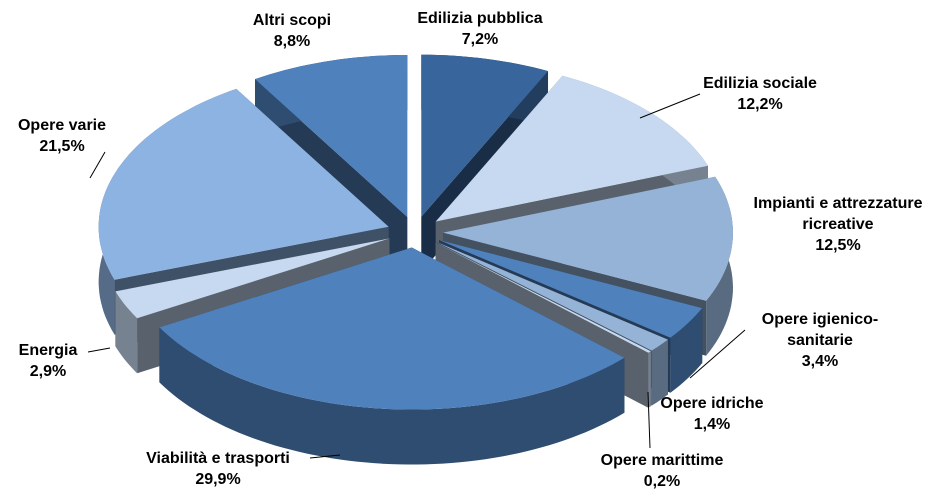 This screenshot has height=494, width=938. I want to click on value-label: 1,4%, so click(712, 424).